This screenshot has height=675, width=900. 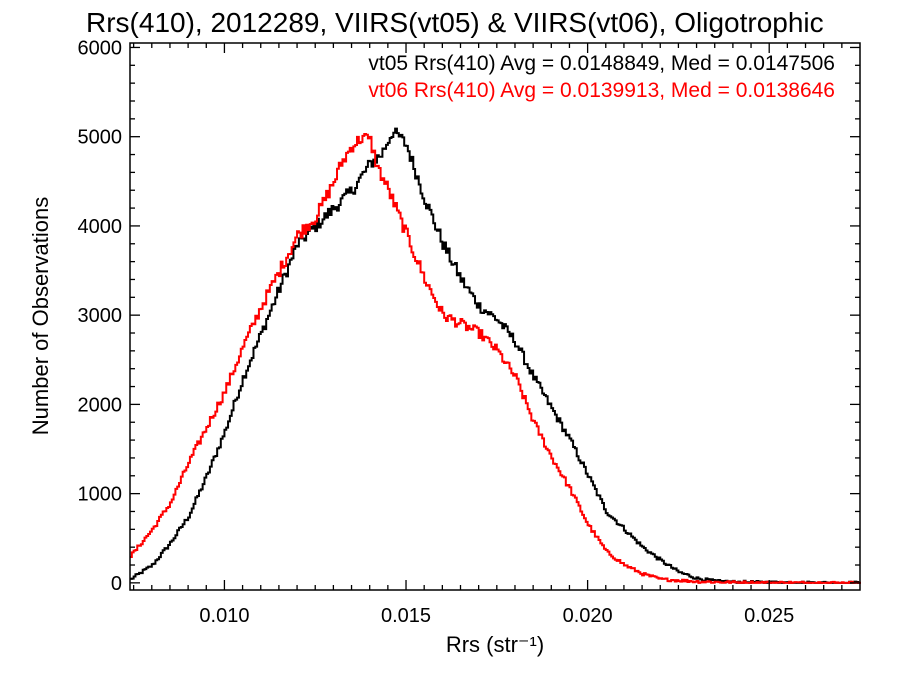 I want to click on y-tick-label: 4000, so click(x=100, y=227).